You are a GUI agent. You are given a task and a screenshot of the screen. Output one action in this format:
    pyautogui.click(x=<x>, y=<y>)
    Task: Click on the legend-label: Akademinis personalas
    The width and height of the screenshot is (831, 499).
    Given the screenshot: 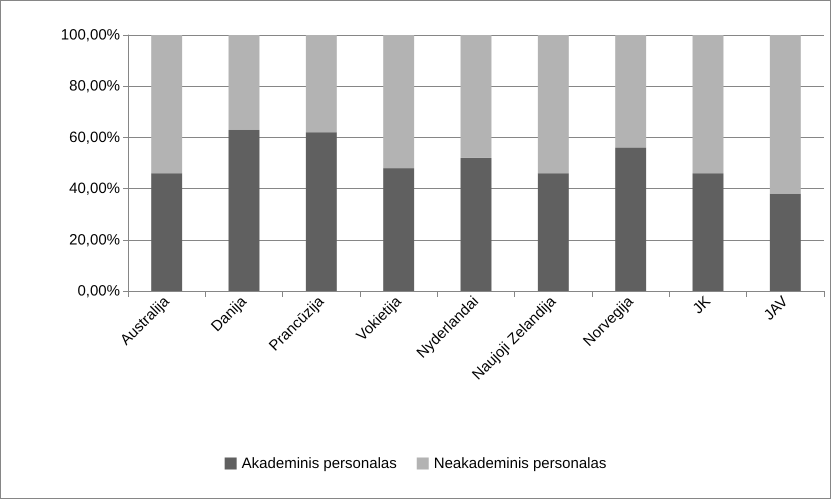 What is the action you would take?
    pyautogui.click(x=319, y=463)
    